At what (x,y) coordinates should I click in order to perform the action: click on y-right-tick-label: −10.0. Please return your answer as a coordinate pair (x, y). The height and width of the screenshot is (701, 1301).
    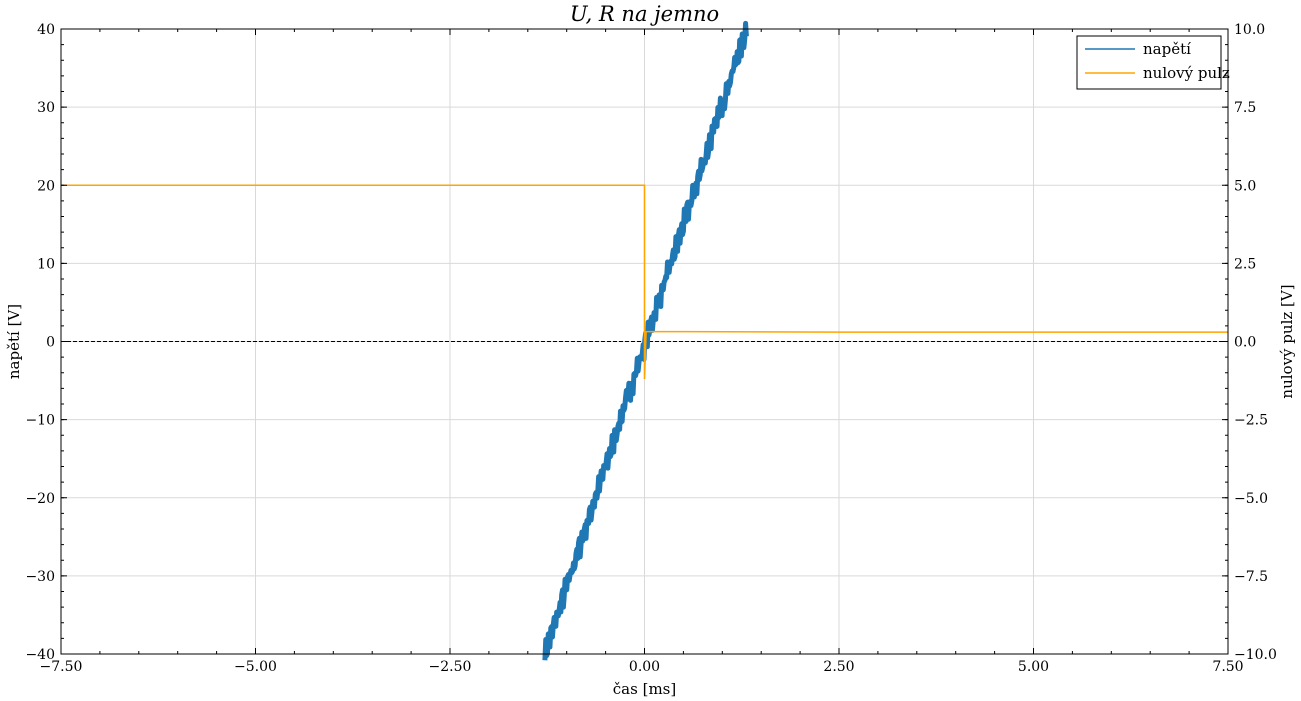
    Looking at the image, I should click on (1255, 655).